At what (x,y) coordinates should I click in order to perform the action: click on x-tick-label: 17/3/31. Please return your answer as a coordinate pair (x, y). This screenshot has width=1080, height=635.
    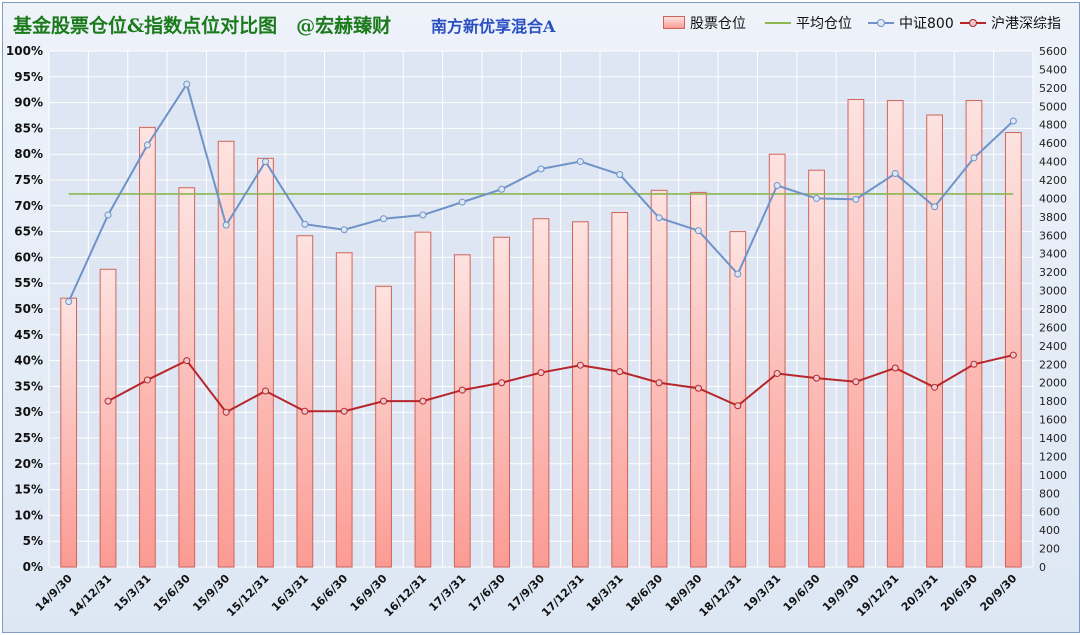
    Looking at the image, I should click on (447, 593).